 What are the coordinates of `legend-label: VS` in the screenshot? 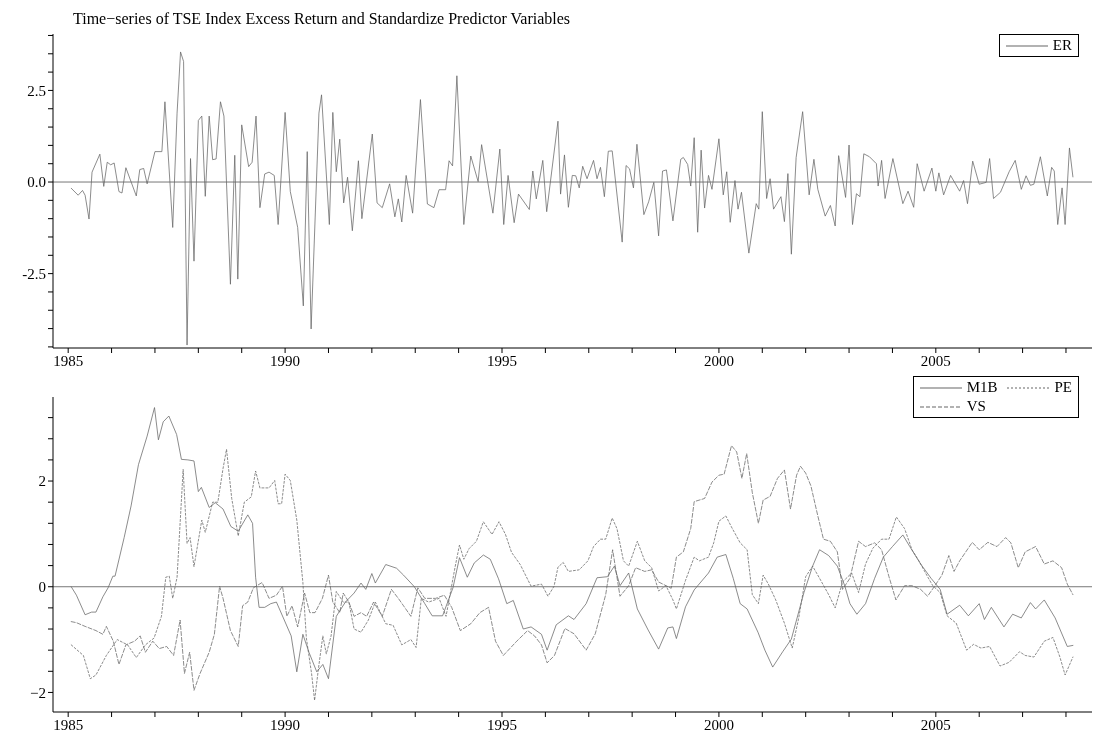 It's located at (976, 406).